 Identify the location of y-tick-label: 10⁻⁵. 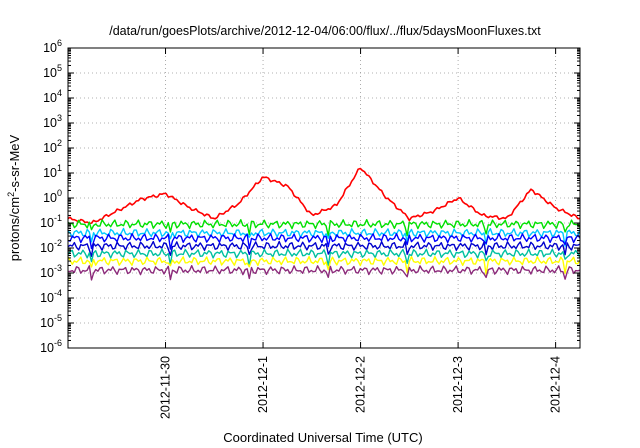
(51, 321).